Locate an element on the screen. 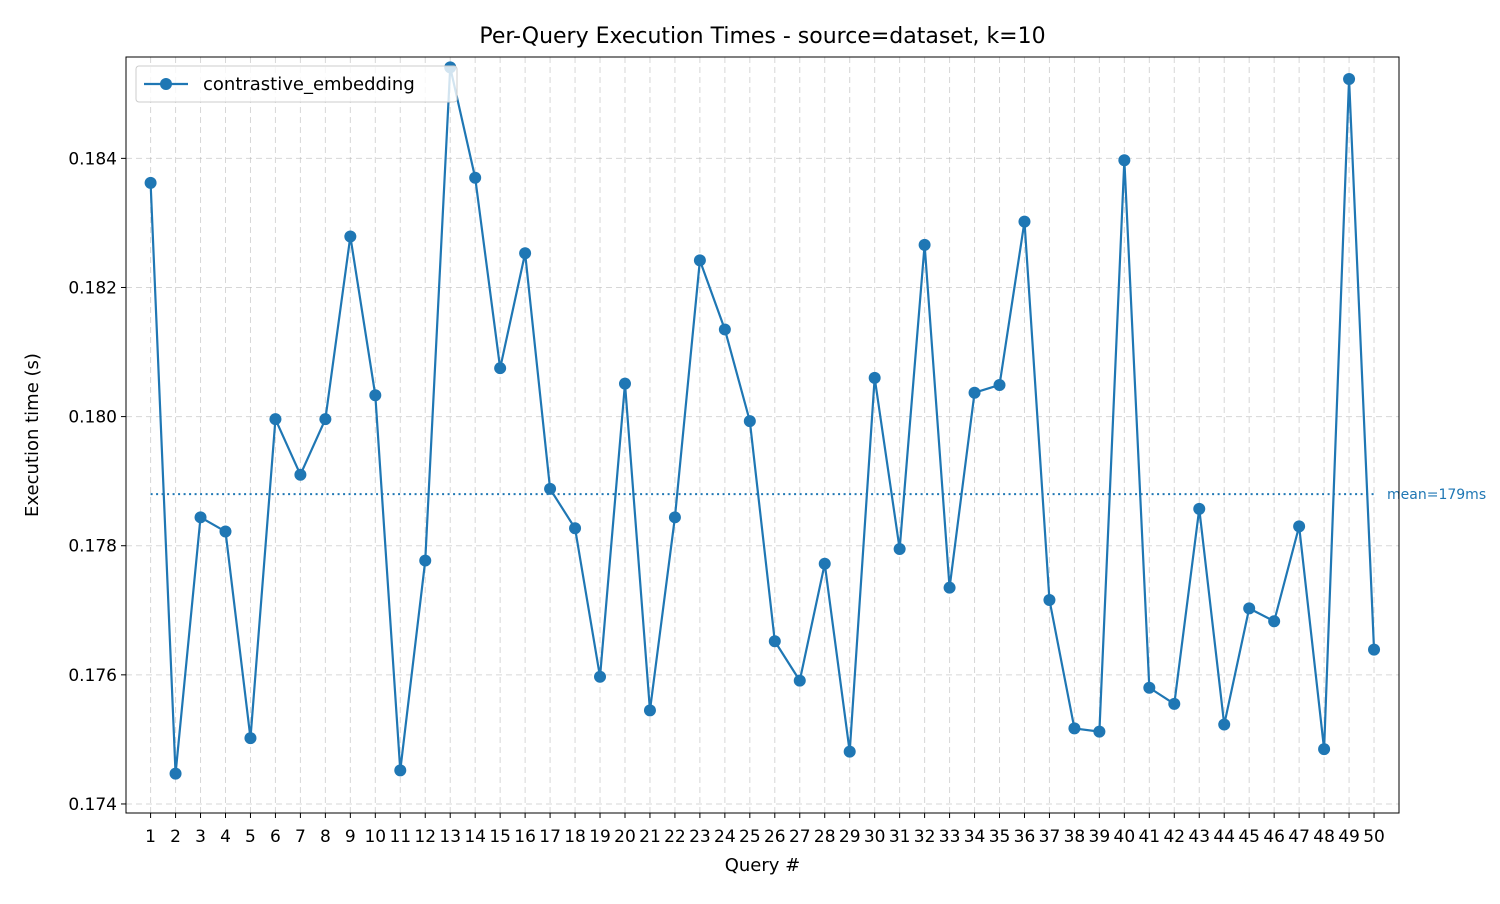 Image resolution: width=1500 pixels, height=904 pixels. x-tick-label: 8 is located at coordinates (325, 837).